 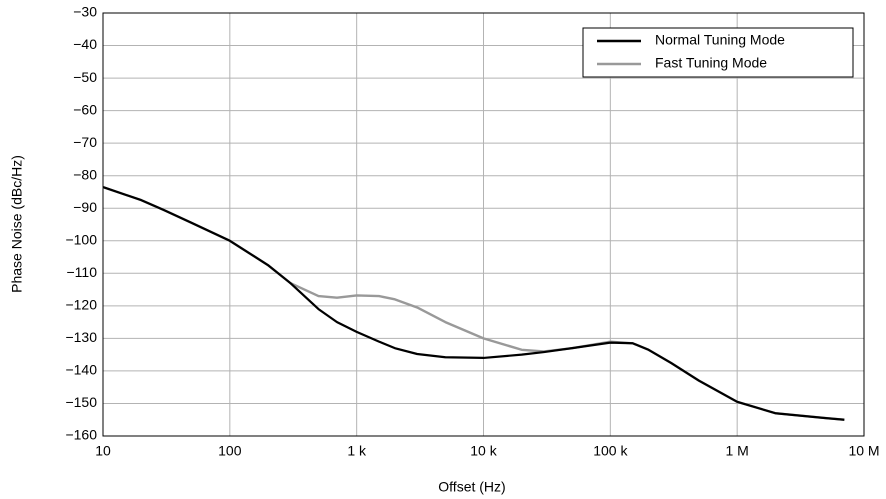 What do you see at coordinates (357, 451) in the screenshot?
I see `x-tick-label: 1 k` at bounding box center [357, 451].